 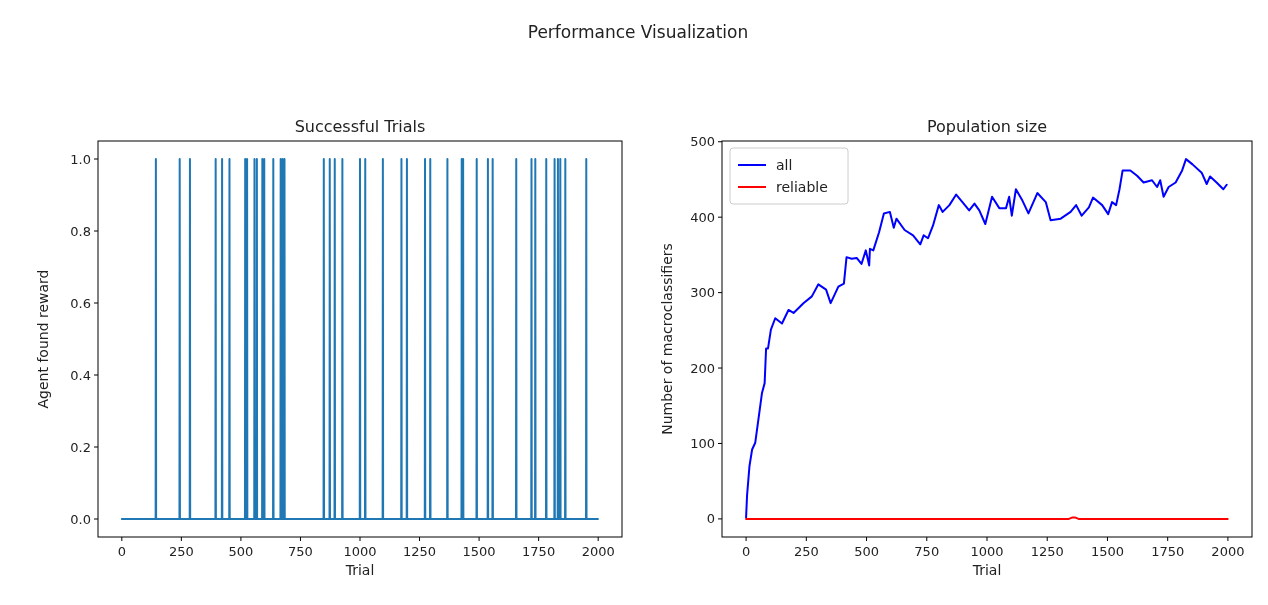 I want to click on text: Performance Visualization, so click(x=638, y=32).